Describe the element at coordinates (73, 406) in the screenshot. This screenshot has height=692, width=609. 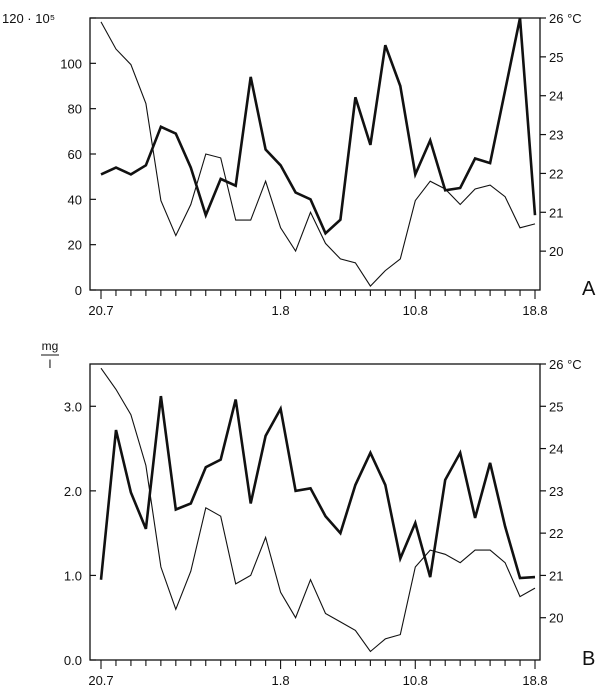
I see `panel-b-left-tick-label: 3.0` at that location.